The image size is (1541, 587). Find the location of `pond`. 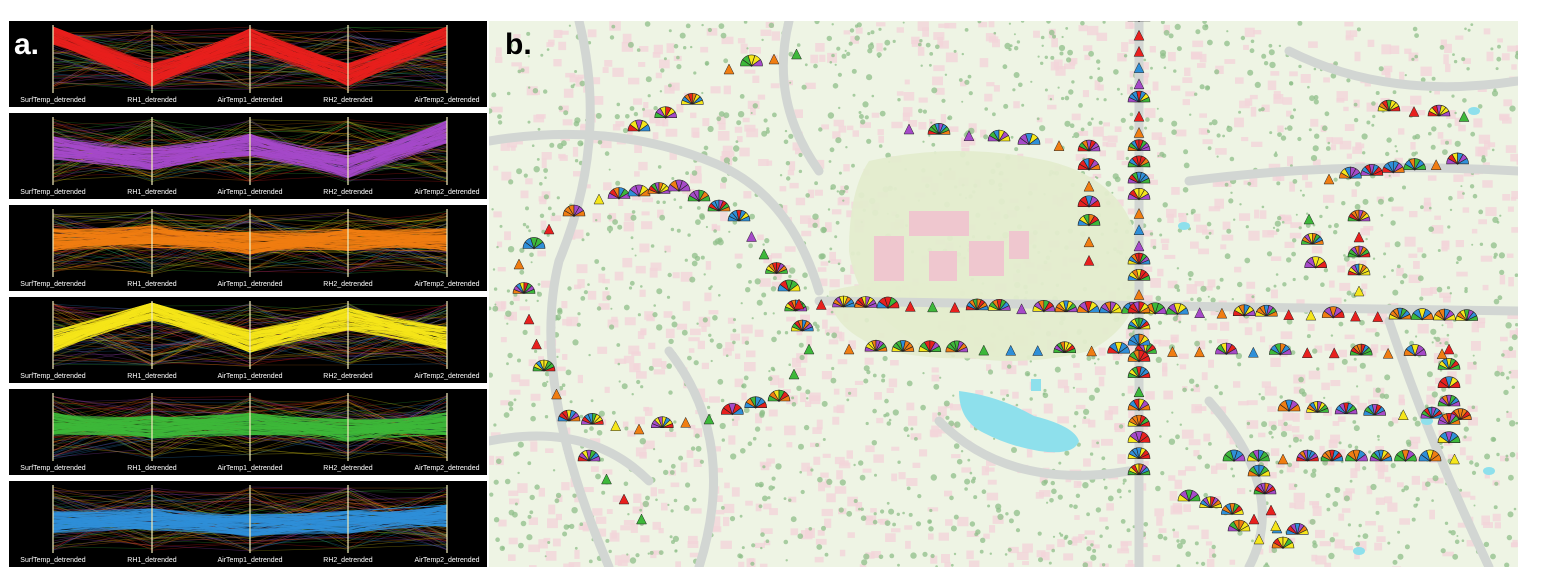

pond is located at coordinates (1019, 422).